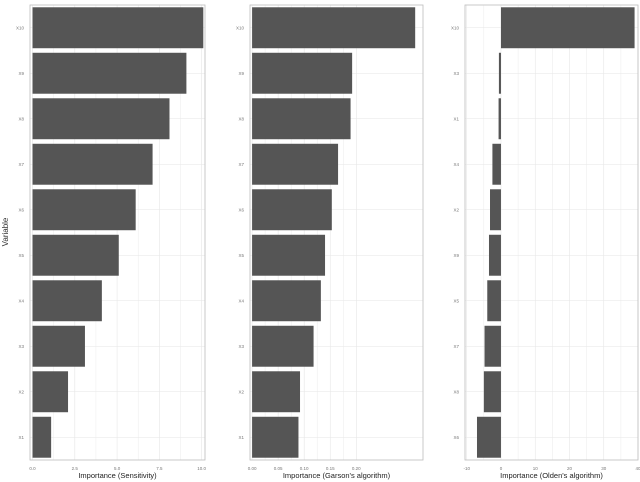 The image size is (640, 482). I want to click on panel-1-y-tick-label: X8, so click(21, 118).